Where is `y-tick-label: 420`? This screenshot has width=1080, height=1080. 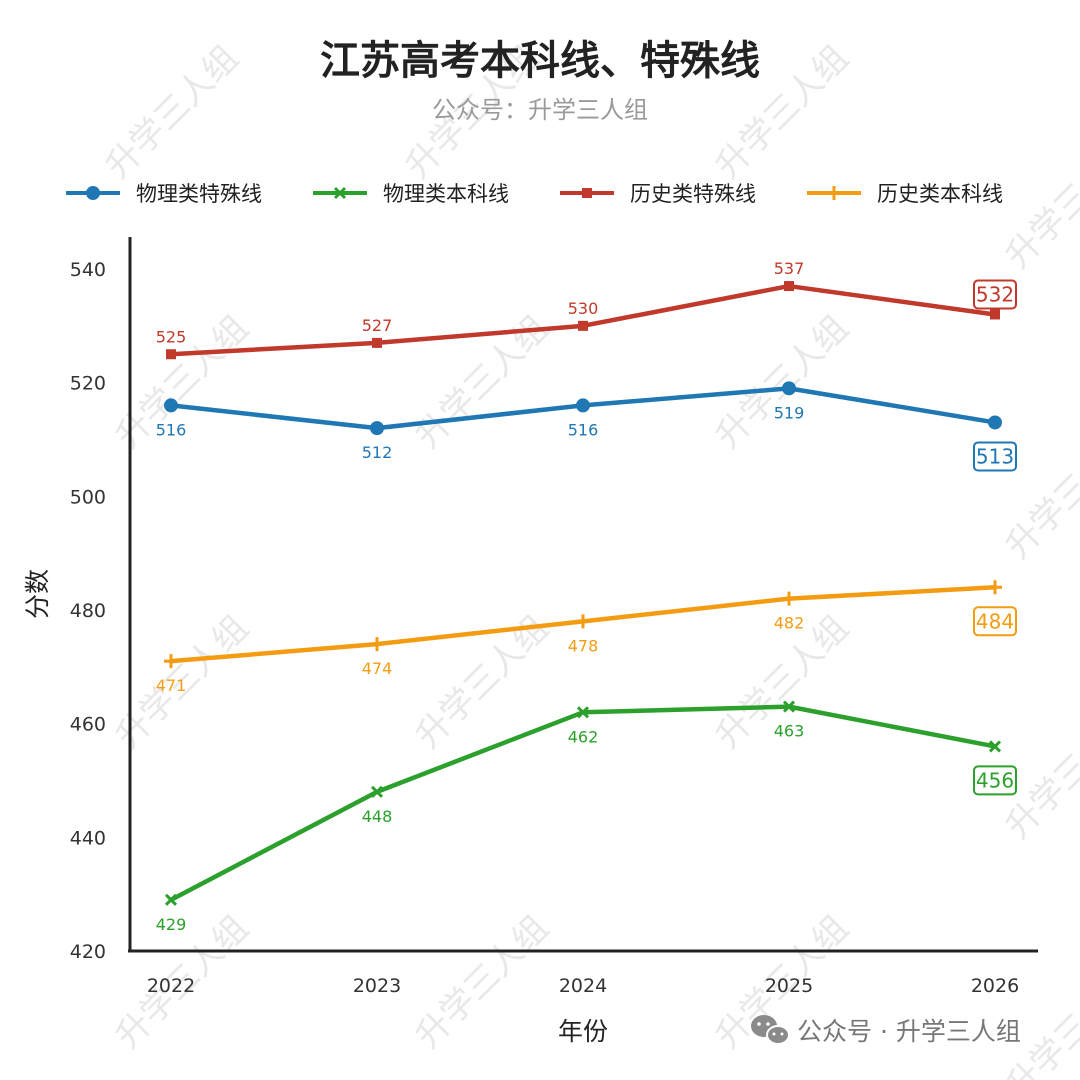
y-tick-label: 420 is located at coordinates (88, 952).